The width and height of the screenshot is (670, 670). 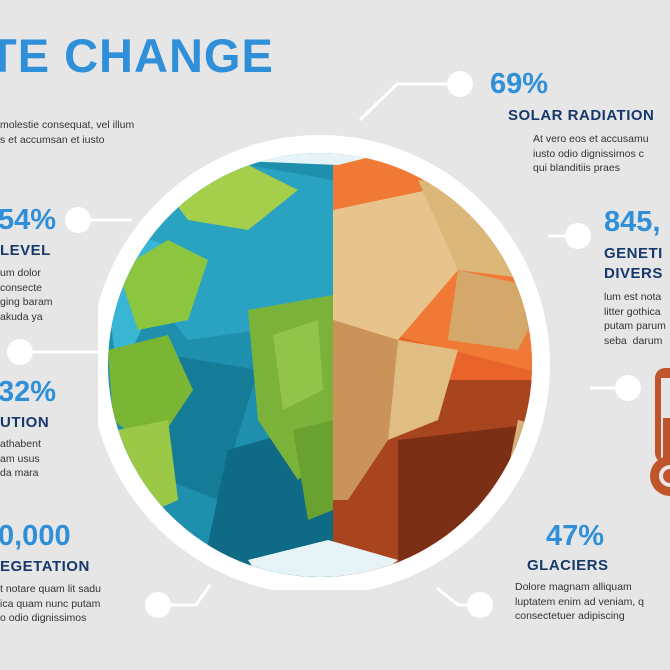 What do you see at coordinates (480, 605) in the screenshot?
I see `node-glaciers` at bounding box center [480, 605].